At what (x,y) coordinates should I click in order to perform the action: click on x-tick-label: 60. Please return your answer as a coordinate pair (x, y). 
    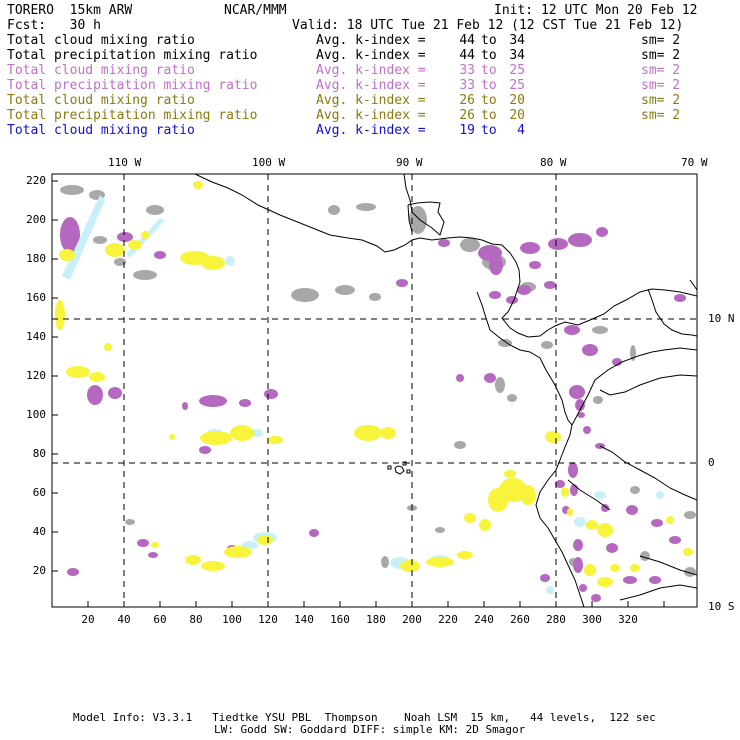
    Looking at the image, I should click on (160, 619).